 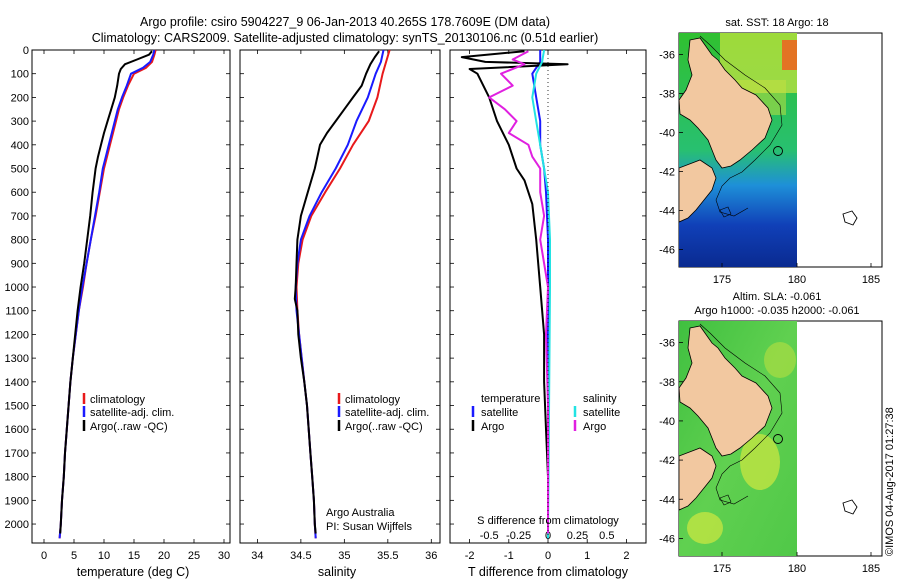 I want to click on sla-high-patch, so click(x=760, y=462).